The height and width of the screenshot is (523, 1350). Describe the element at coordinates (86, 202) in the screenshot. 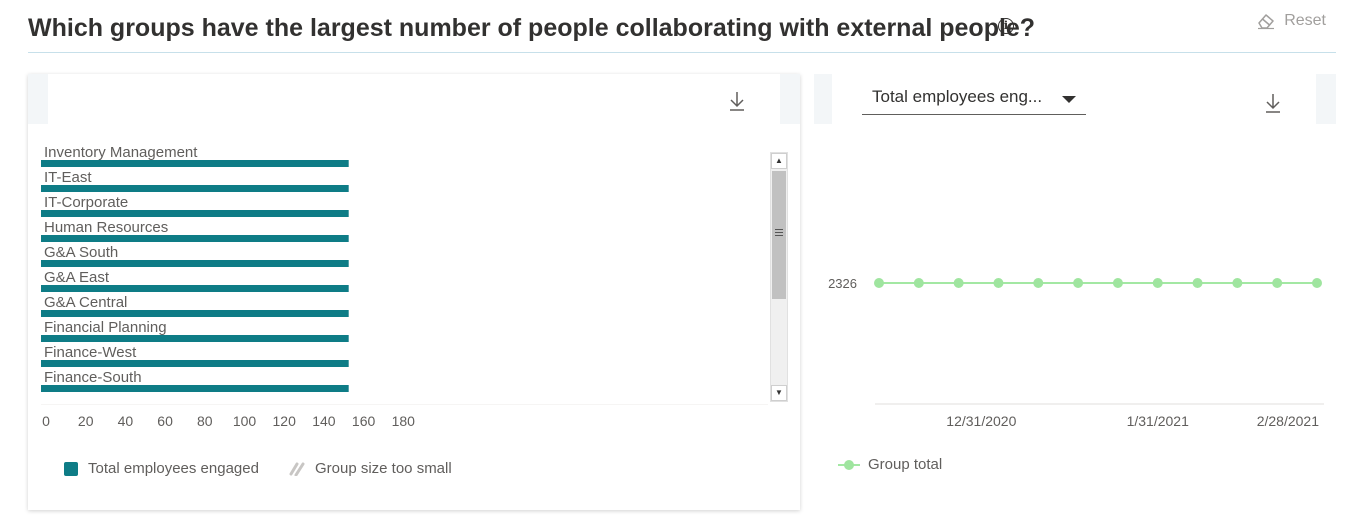

I see `bar-category-label: IT-Corporate` at that location.